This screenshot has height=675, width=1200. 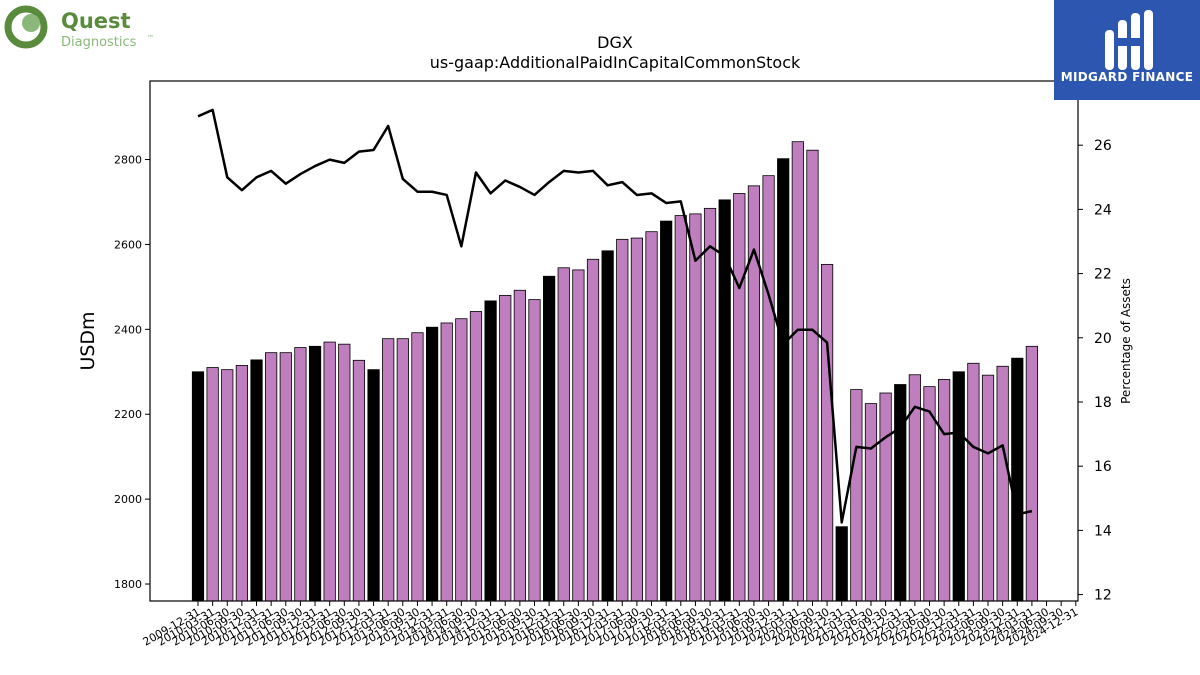 What do you see at coordinates (88, 340) in the screenshot?
I see `y-axis-label: USDm` at bounding box center [88, 340].